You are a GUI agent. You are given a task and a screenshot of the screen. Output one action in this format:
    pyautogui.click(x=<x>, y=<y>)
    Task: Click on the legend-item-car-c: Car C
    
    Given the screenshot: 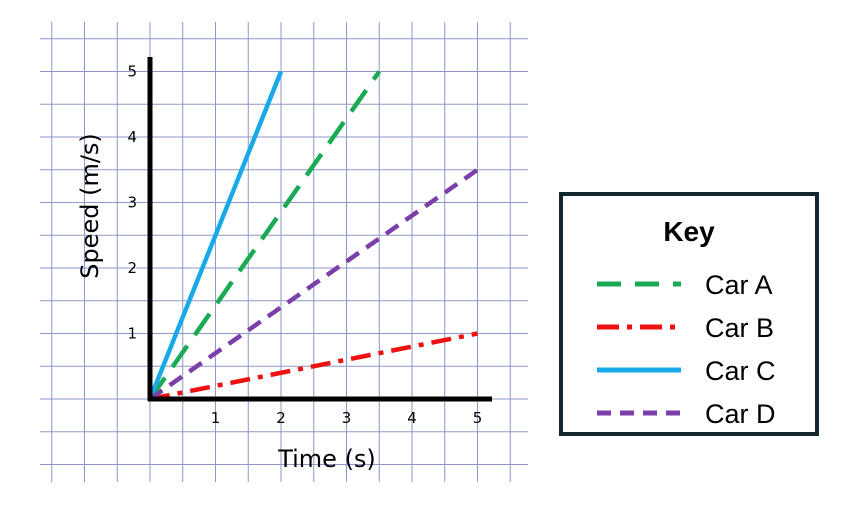 What is the action you would take?
    pyautogui.click(x=703, y=371)
    